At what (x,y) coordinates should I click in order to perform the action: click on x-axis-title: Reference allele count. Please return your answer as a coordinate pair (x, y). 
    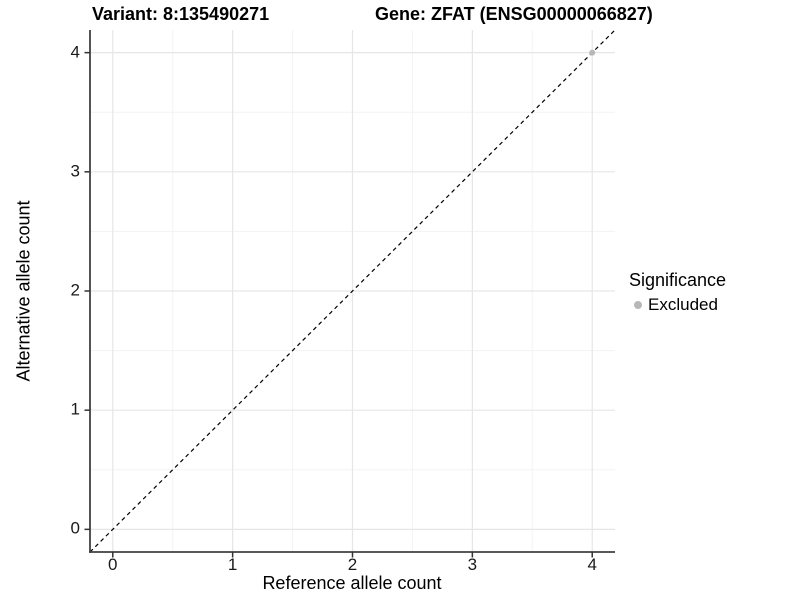
    Looking at the image, I should click on (352, 583).